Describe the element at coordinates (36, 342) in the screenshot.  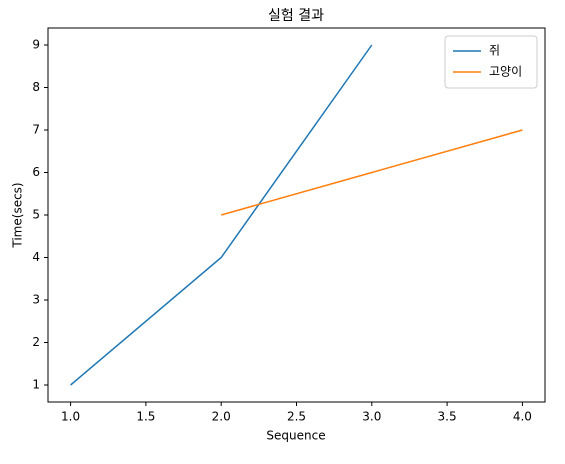
I see `y-tick-label: 2` at that location.